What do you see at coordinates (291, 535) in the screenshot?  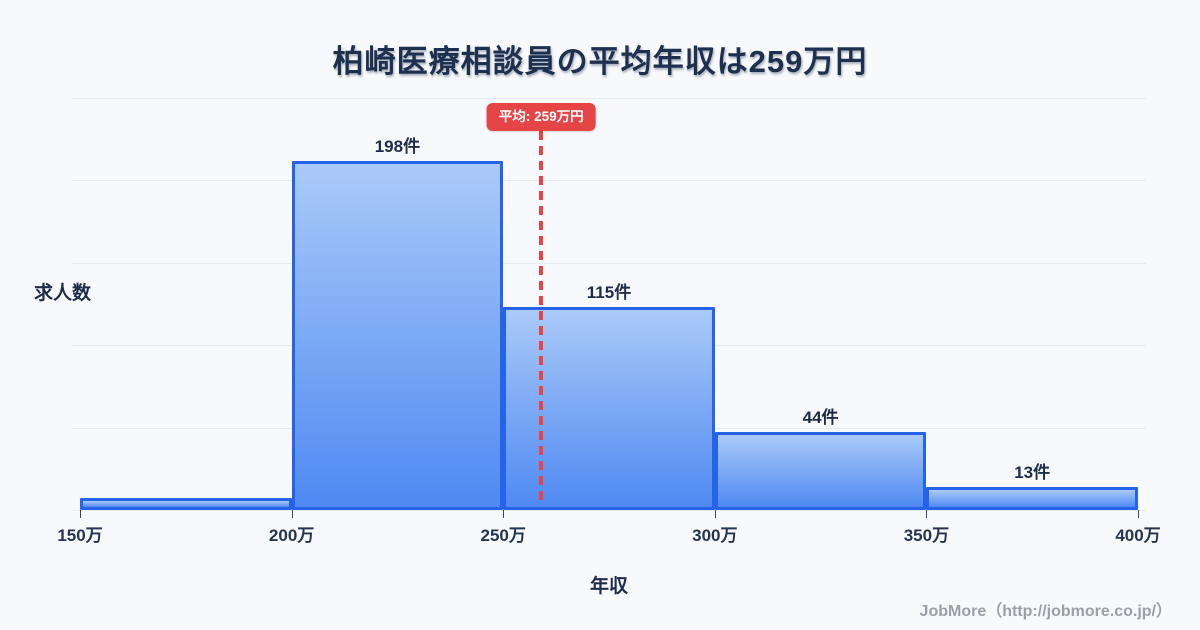 I see `x-tick-label: 200万` at bounding box center [291, 535].